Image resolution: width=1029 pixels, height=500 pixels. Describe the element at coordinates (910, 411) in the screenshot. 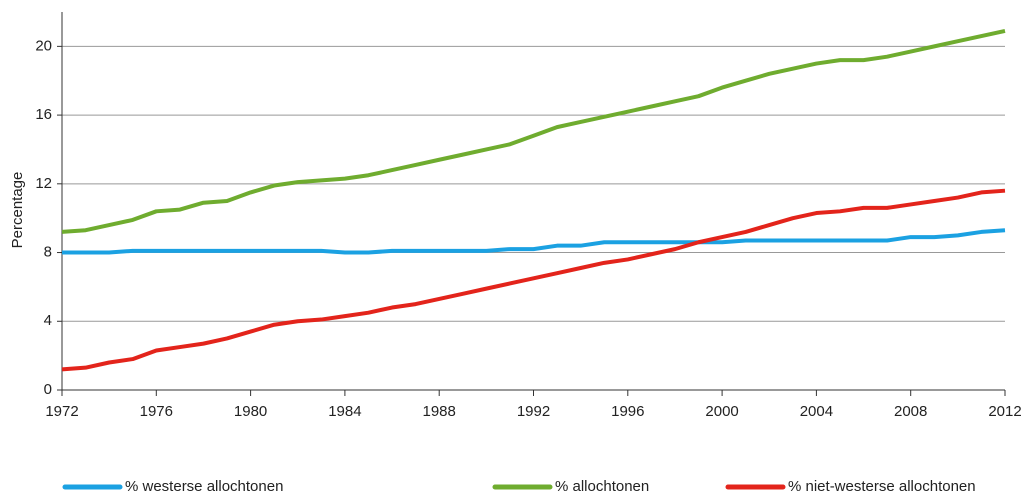

I see `x-tick-label: 2008` at that location.